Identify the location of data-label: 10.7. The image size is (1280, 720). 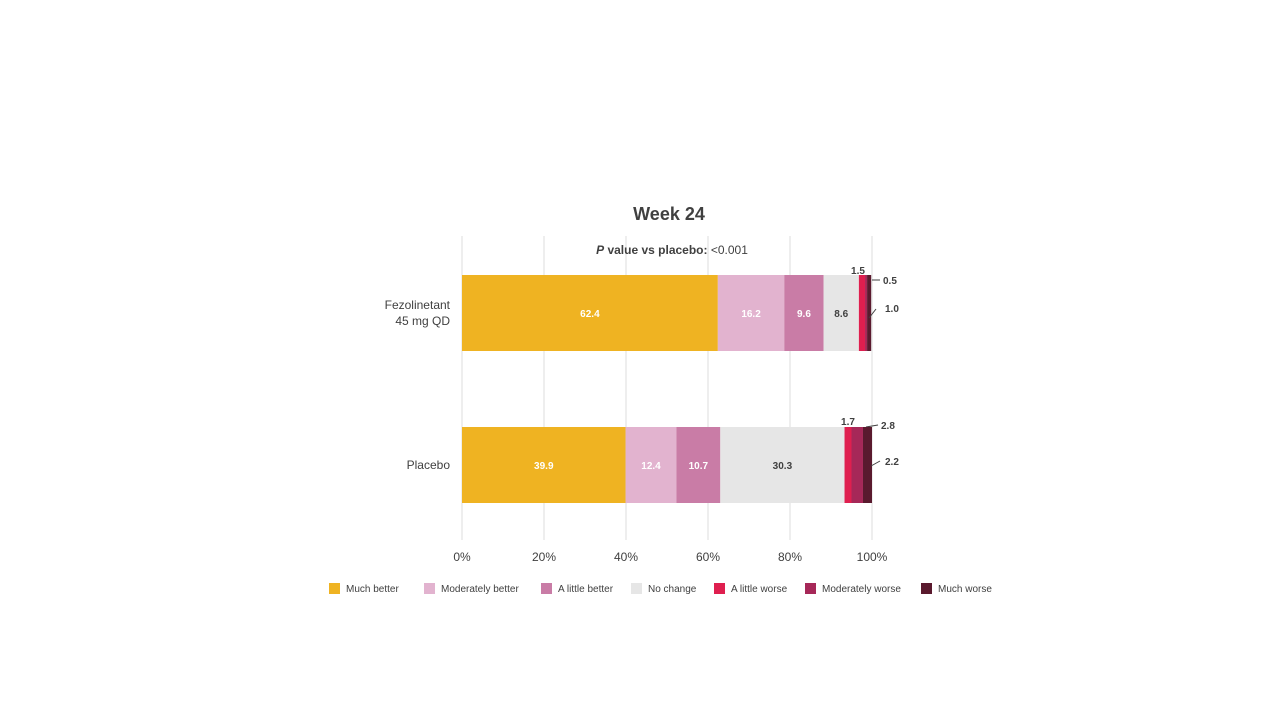
(699, 466).